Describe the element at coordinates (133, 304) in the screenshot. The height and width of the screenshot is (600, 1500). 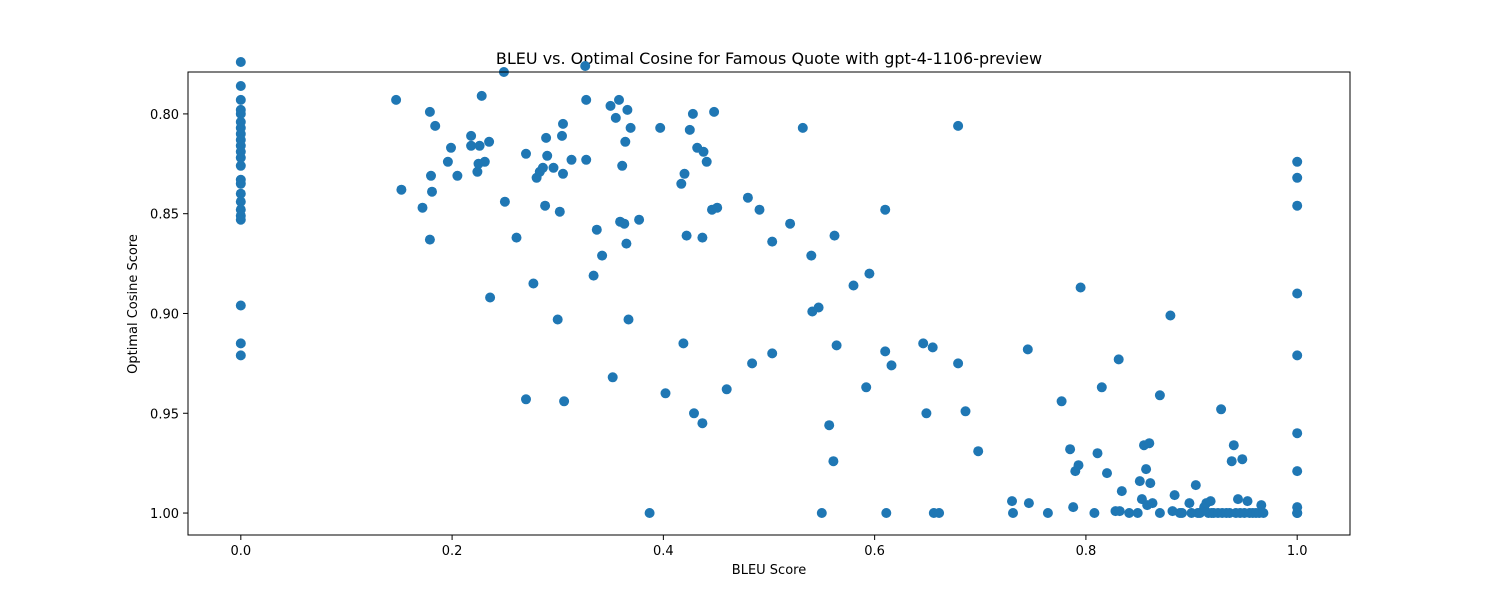
I see `y-axis-label: Optimal Cosine Score` at that location.